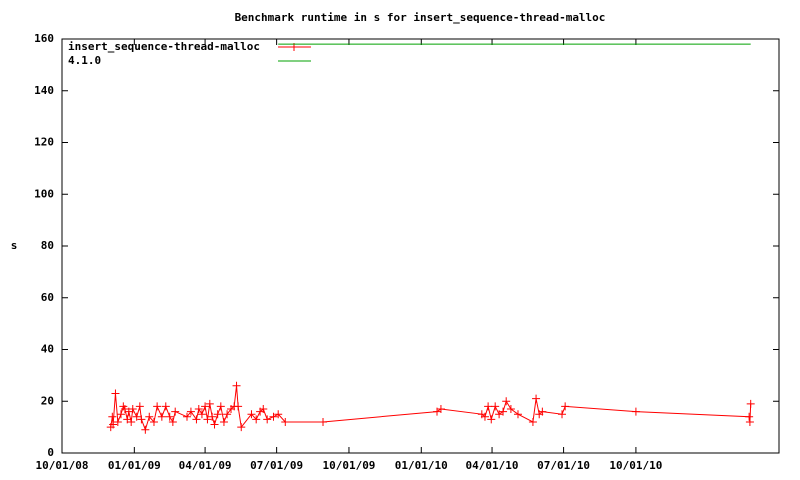 The height and width of the screenshot is (480, 800). I want to click on y-tick-label: 20, so click(47, 400).